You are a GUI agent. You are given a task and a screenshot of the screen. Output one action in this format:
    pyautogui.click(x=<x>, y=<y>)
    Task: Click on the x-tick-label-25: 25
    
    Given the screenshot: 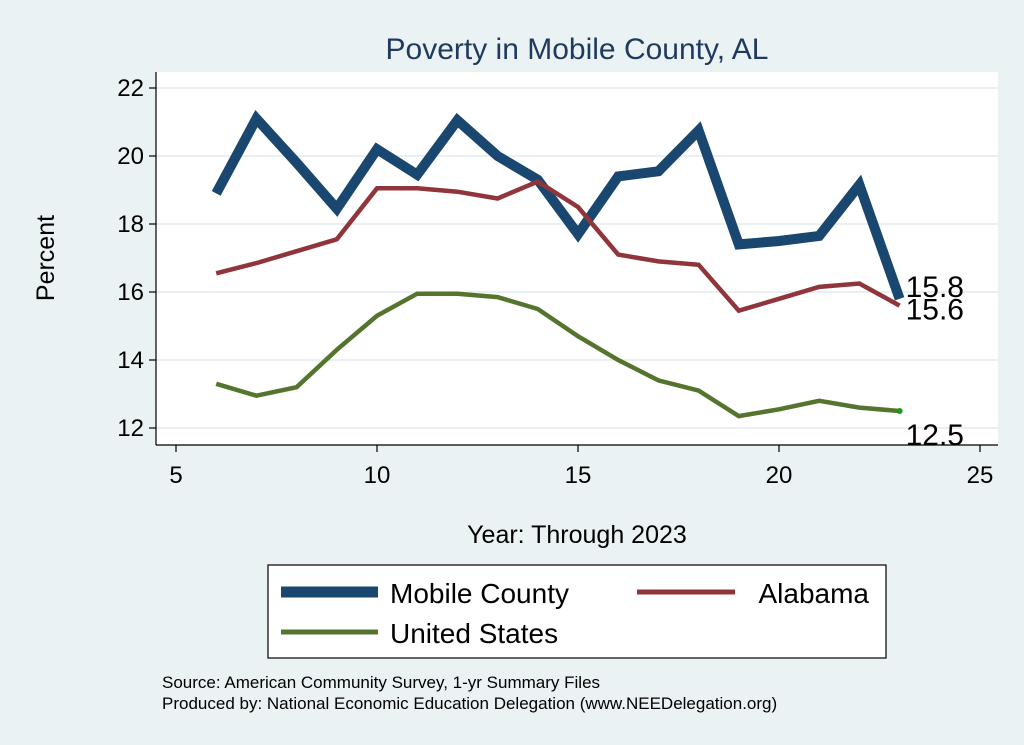 What is the action you would take?
    pyautogui.click(x=980, y=475)
    